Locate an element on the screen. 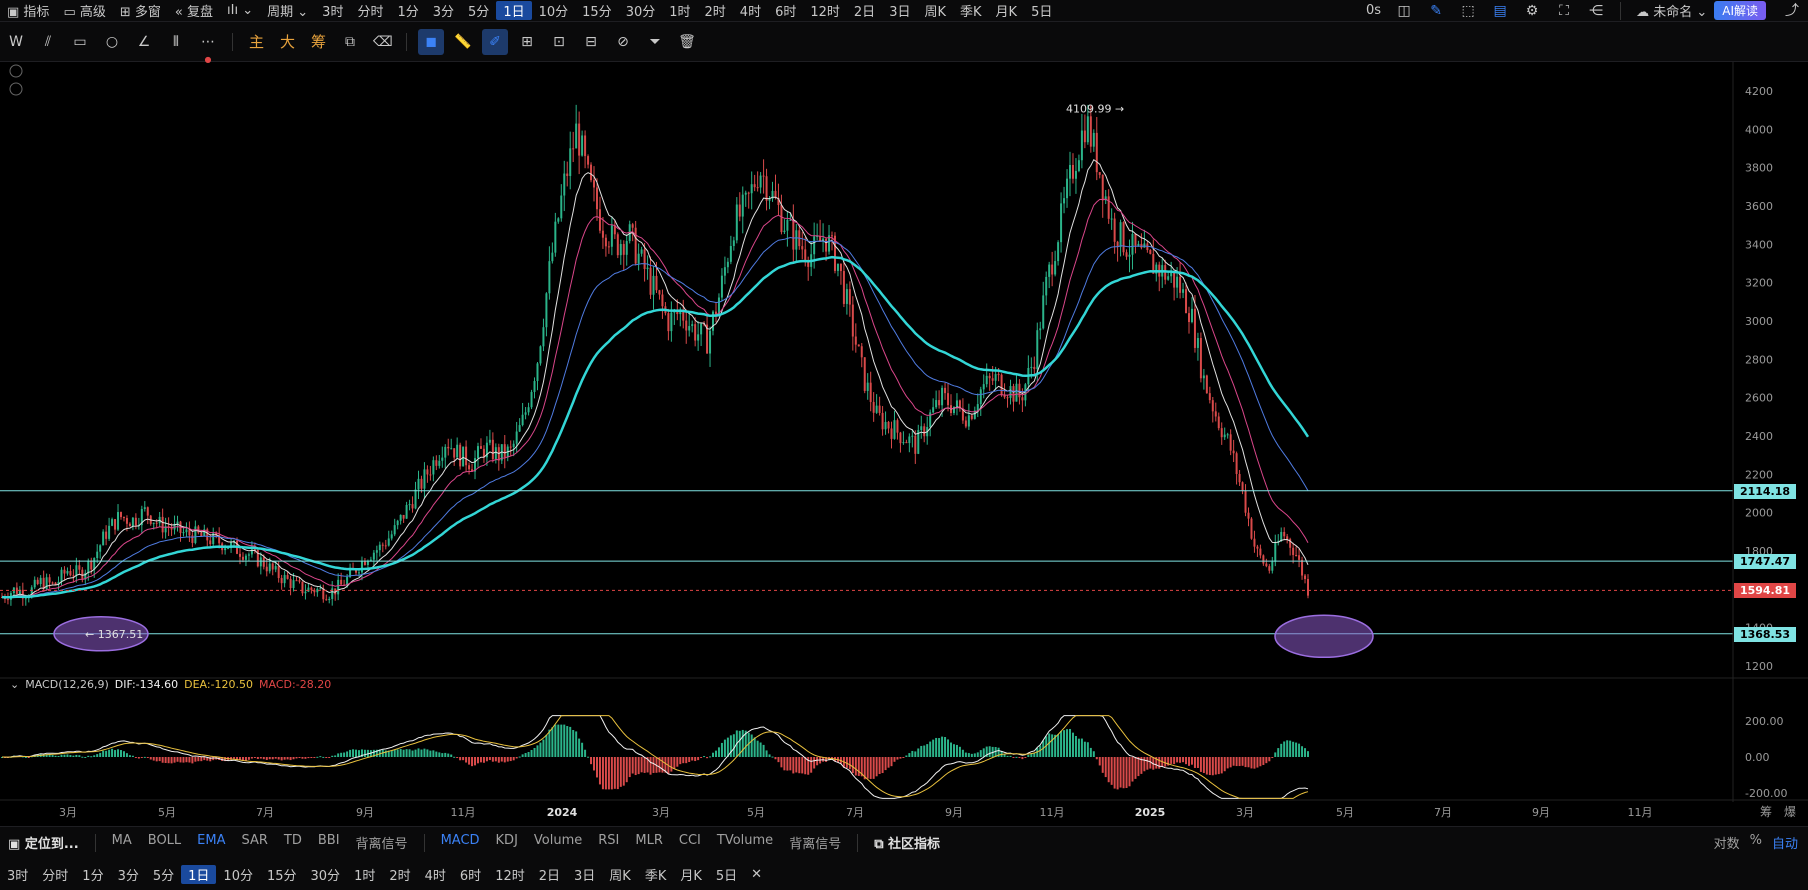 The width and height of the screenshot is (1808, 890). top-period-0: 3时 is located at coordinates (333, 12).